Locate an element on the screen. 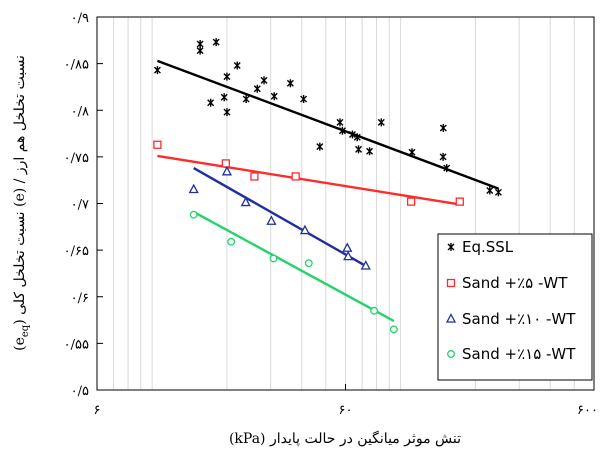 Image resolution: width=605 pixels, height=451 pixels. y-axis-ticks: ۰/۵ ۰/۵۵ ۰/۶ ۰/۶۵ ۰/۷ ۰/۷۵ ۰/۸ ۰/۸۵ ۰/۹ is located at coordinates (83, 205).